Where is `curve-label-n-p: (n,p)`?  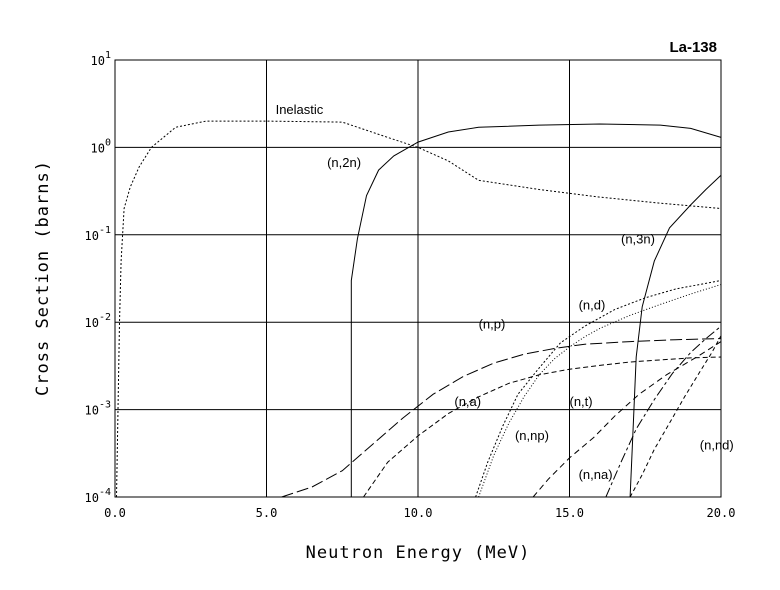
curve-label-n-p: (n,p) is located at coordinates (492, 323).